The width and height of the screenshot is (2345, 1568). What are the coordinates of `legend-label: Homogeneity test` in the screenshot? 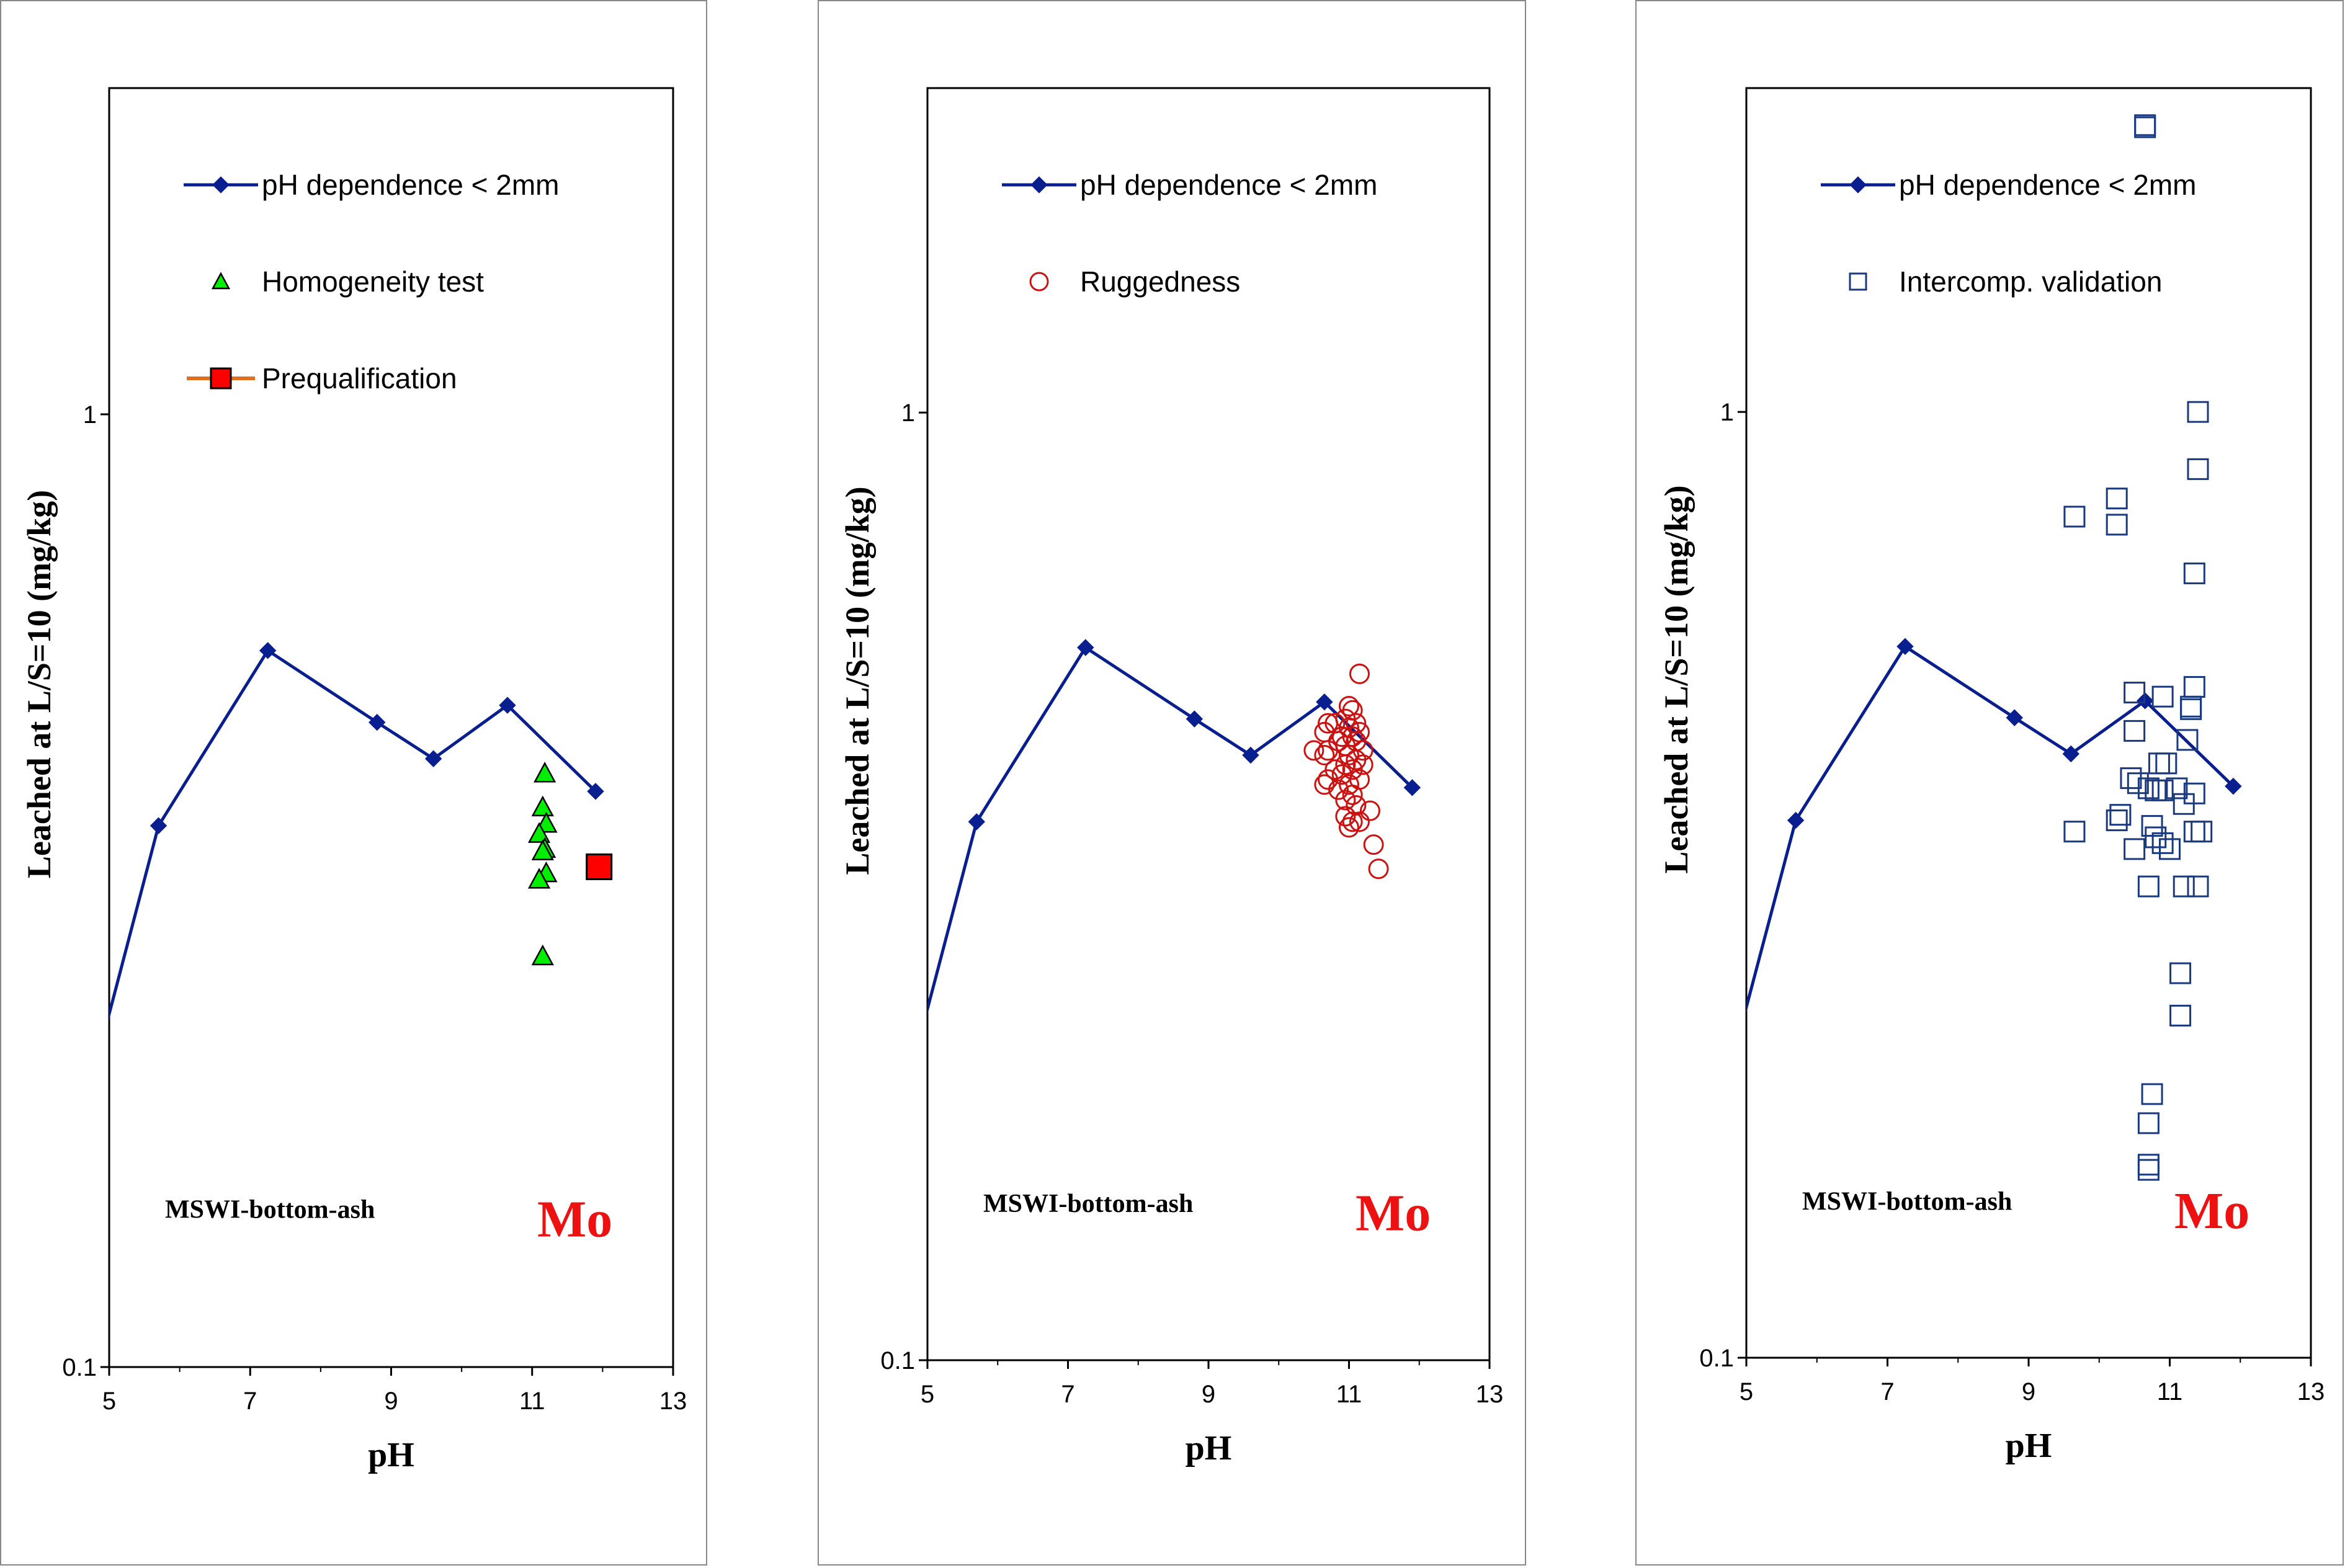 It's located at (373, 281).